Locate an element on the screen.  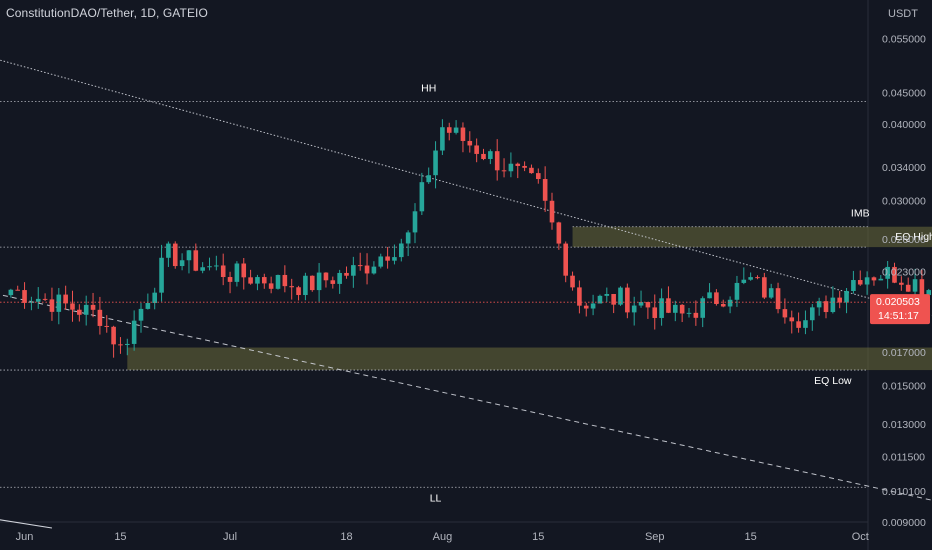
zone-imb is located at coordinates (752, 237).